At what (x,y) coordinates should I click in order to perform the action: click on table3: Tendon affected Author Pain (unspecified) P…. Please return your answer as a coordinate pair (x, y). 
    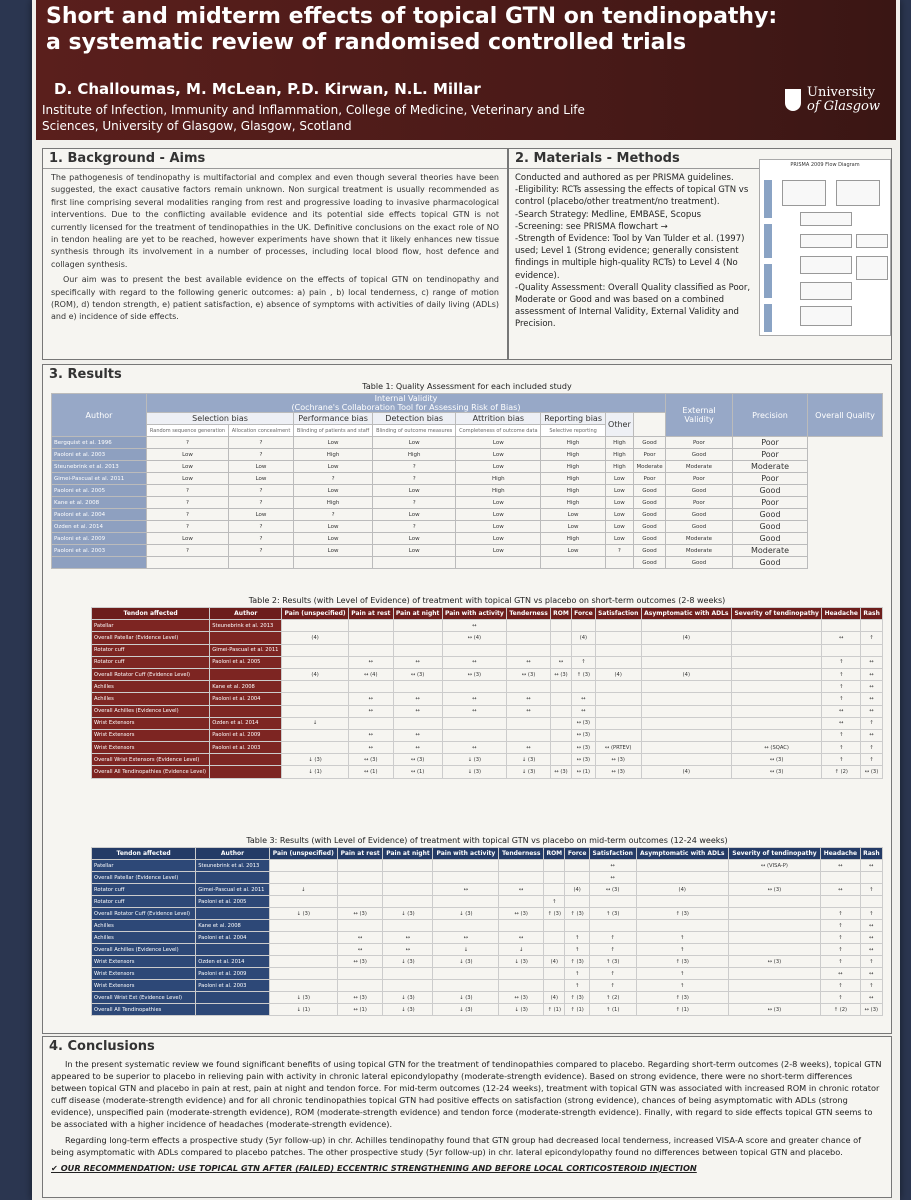
    Looking at the image, I should click on (487, 931).